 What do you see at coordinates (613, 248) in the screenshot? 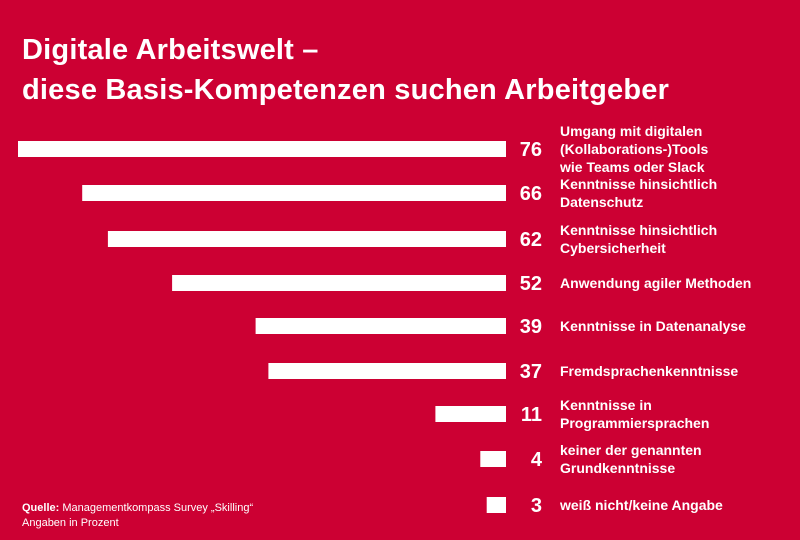
I see `category-label-line: Cybersicherheit` at bounding box center [613, 248].